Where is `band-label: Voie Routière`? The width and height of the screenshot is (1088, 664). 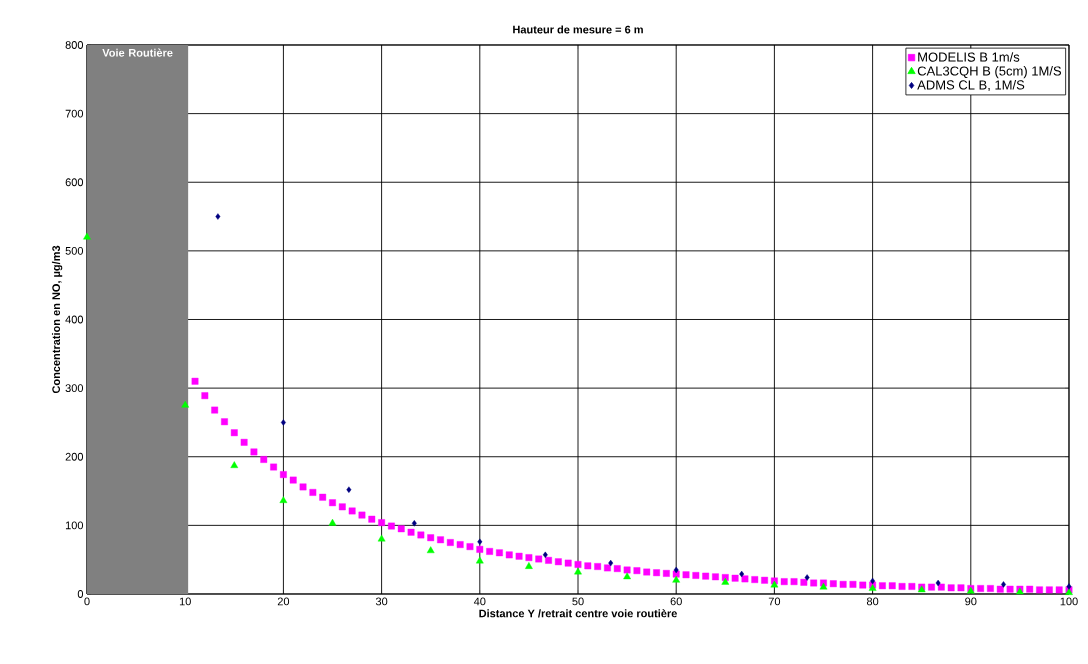
band-label: Voie Routière is located at coordinates (137, 52).